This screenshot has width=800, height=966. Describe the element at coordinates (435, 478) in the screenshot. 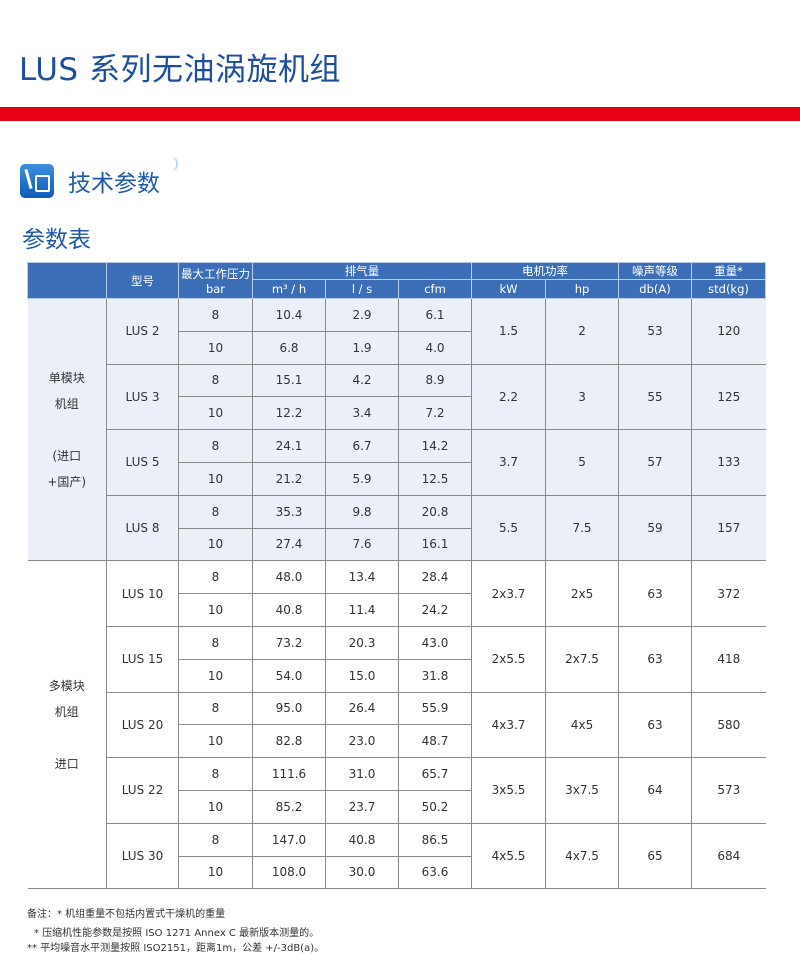

I see `flow-cfm-cell: 12.5` at that location.